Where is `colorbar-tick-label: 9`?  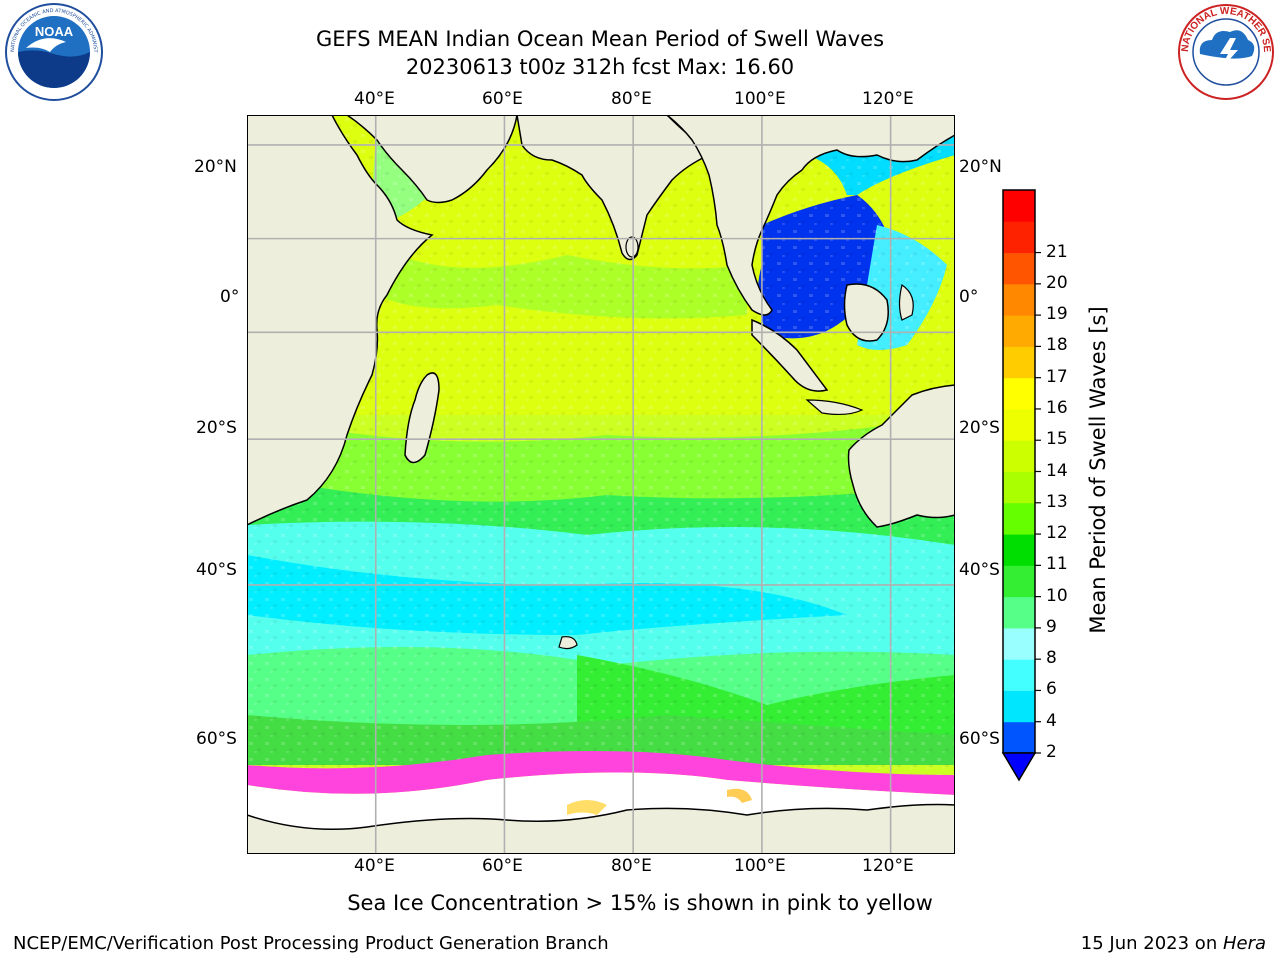 colorbar-tick-label: 9 is located at coordinates (1051, 626).